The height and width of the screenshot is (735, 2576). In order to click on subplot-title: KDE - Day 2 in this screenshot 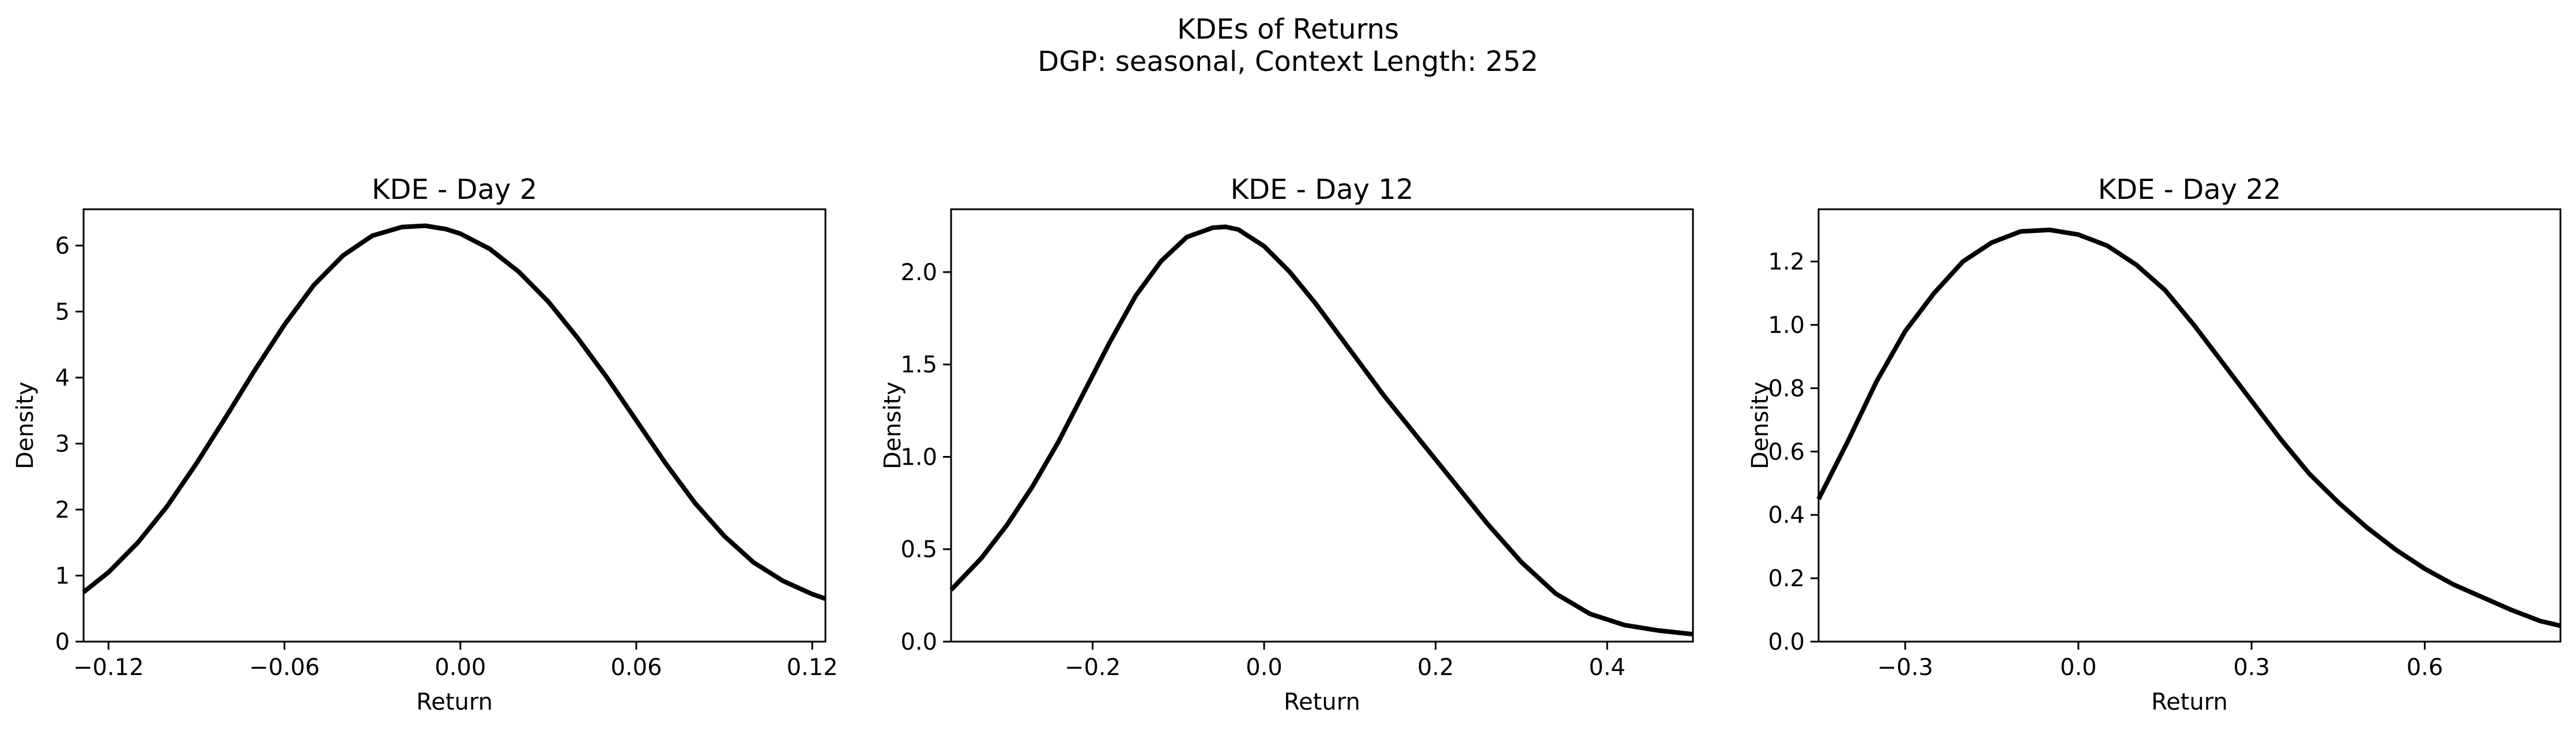, I will do `click(454, 190)`.